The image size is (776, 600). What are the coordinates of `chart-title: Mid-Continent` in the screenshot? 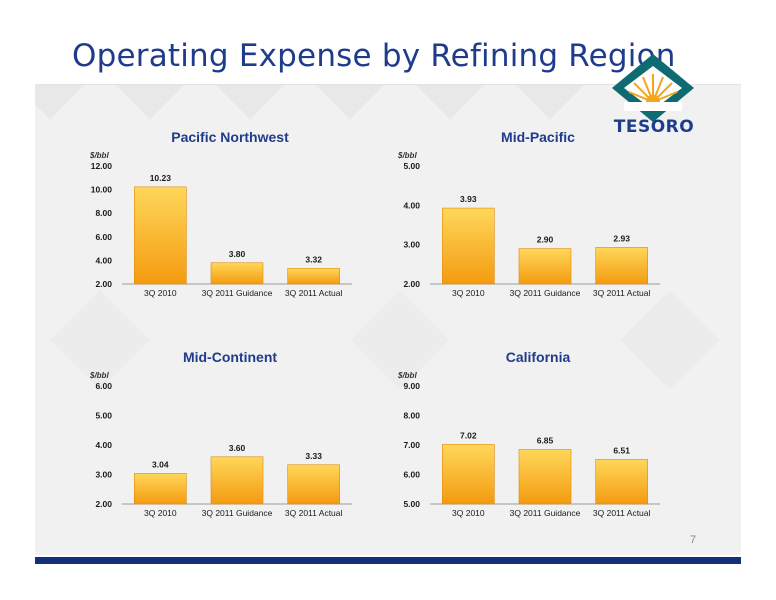 It's located at (230, 357).